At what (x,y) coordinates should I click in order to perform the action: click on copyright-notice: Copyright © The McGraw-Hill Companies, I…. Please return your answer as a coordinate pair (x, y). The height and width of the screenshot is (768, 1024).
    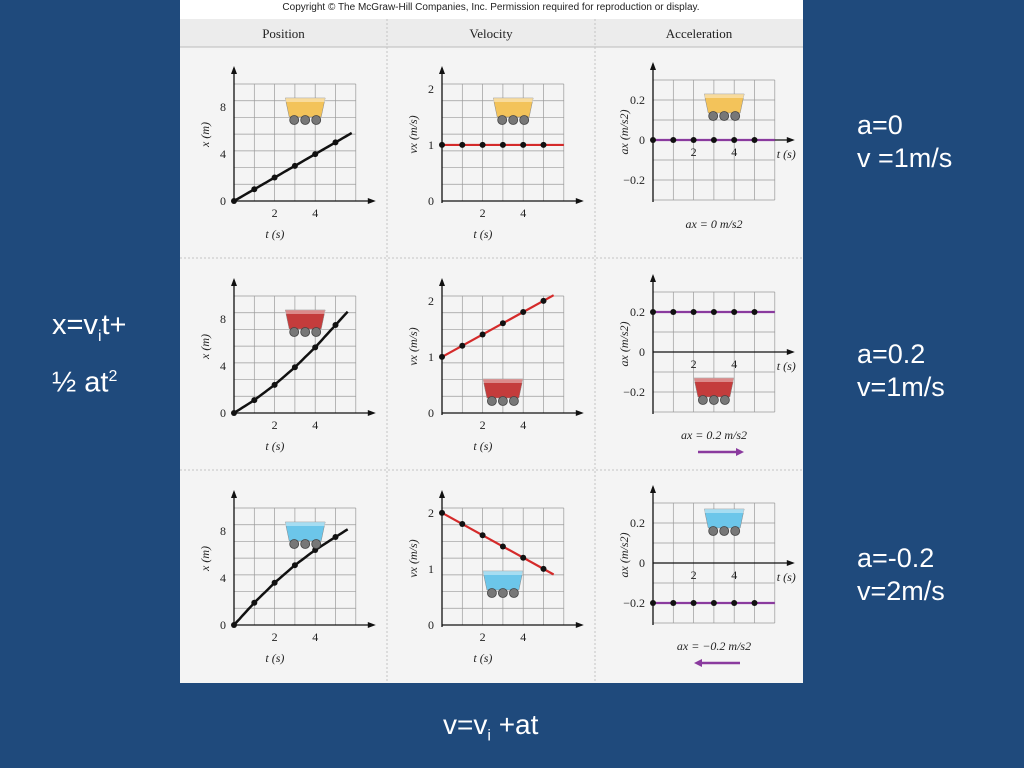
    Looking at the image, I should click on (490, 7).